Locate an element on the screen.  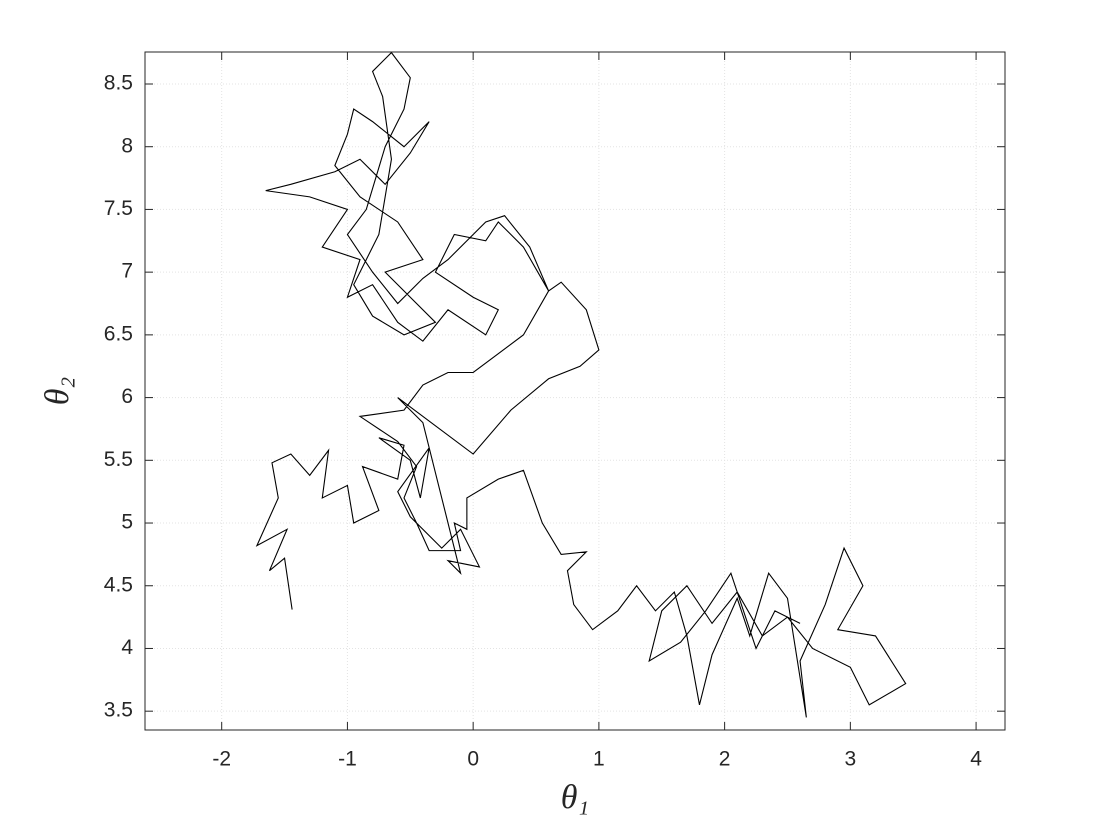
x-tick-label: -1 is located at coordinates (347, 759).